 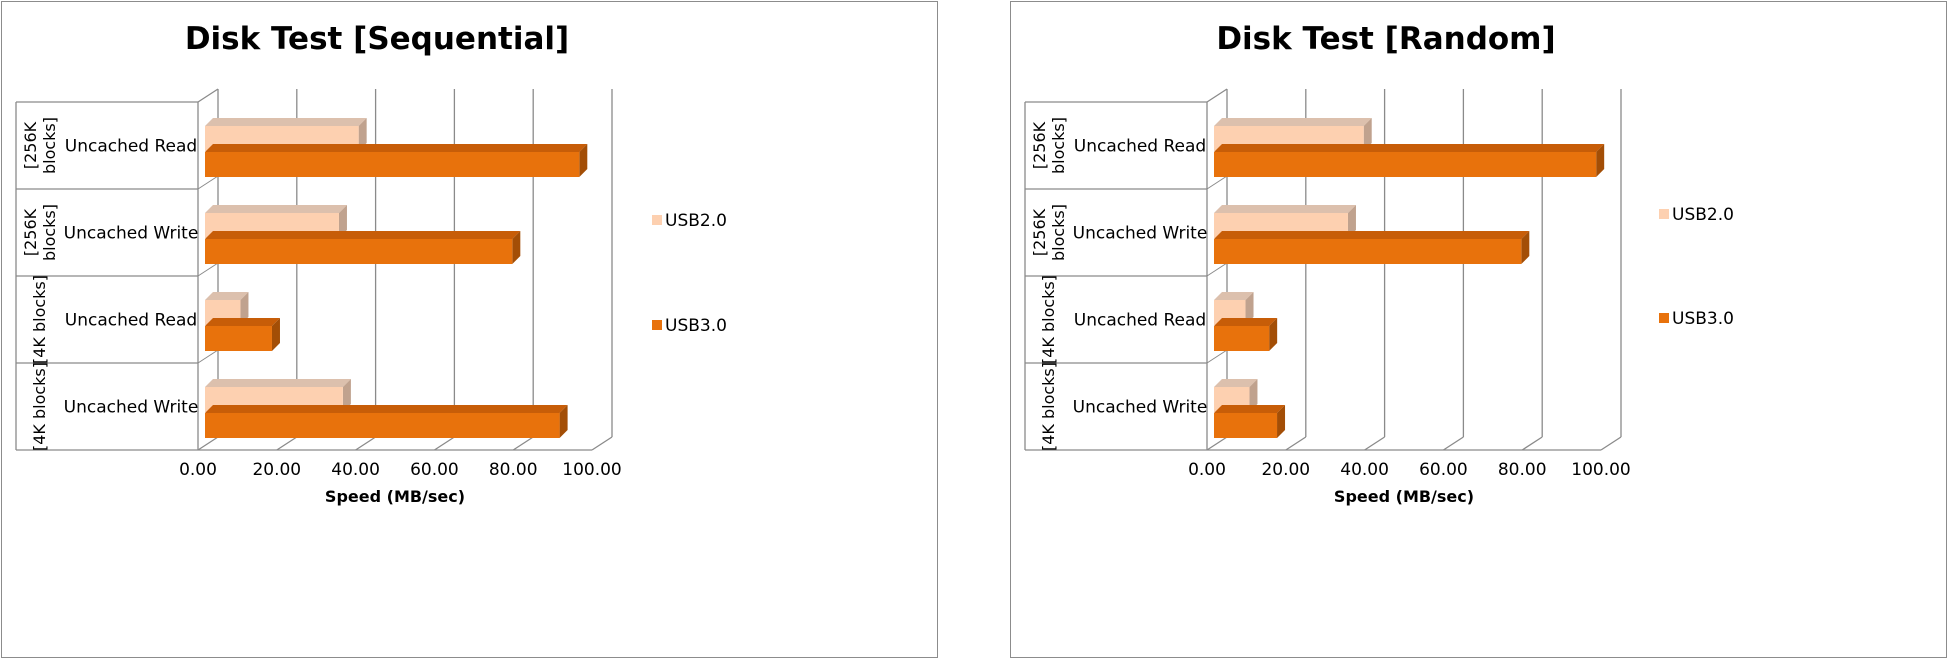 I want to click on legend-label: USB2.0, so click(x=1703, y=215).